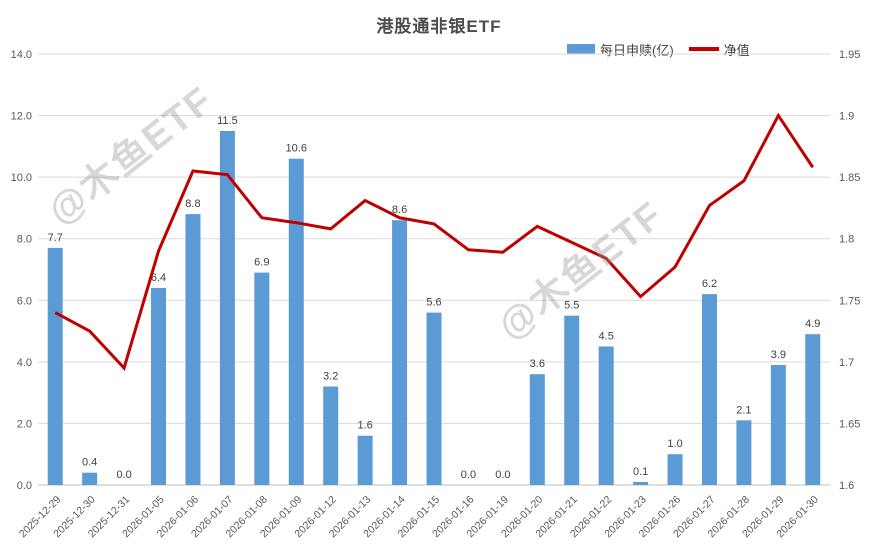 This screenshot has width=878, height=559. Describe the element at coordinates (846, 363) in the screenshot. I see `right-axis-tick-label: 1.7` at that location.